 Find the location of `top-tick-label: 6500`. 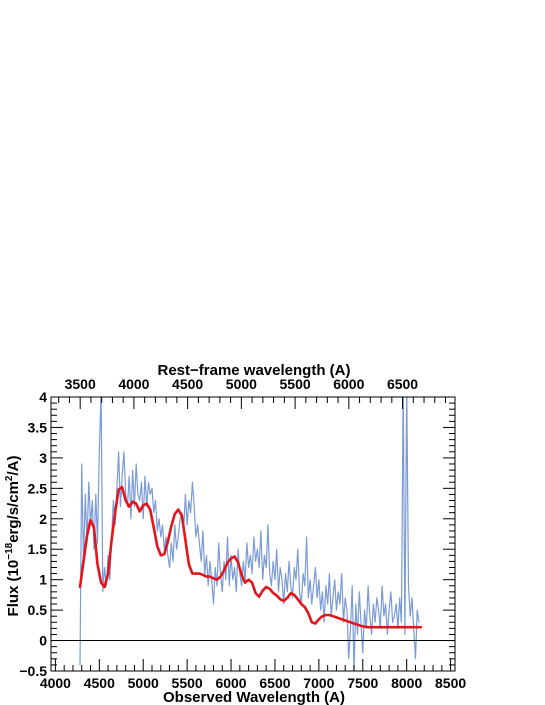

top-tick-label: 6500 is located at coordinates (402, 384).